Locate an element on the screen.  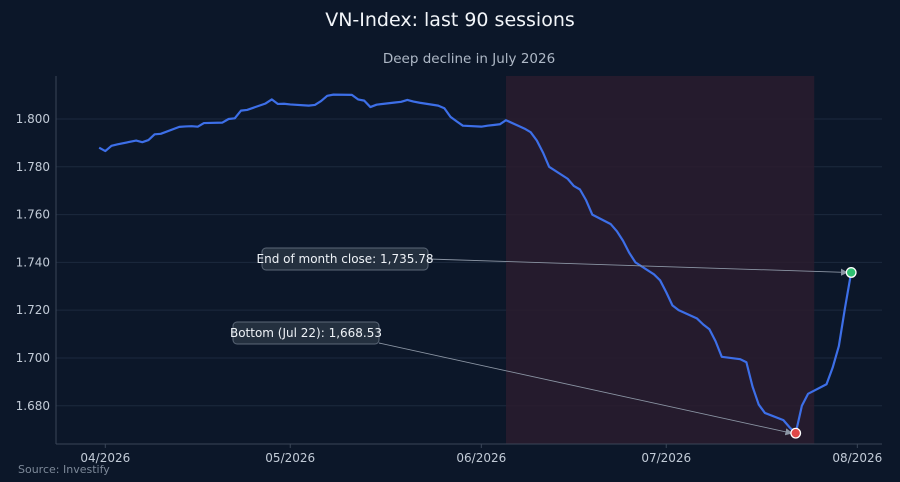
annotation-label: Bottom (Jul 22): 1,668.53 is located at coordinates (306, 333).